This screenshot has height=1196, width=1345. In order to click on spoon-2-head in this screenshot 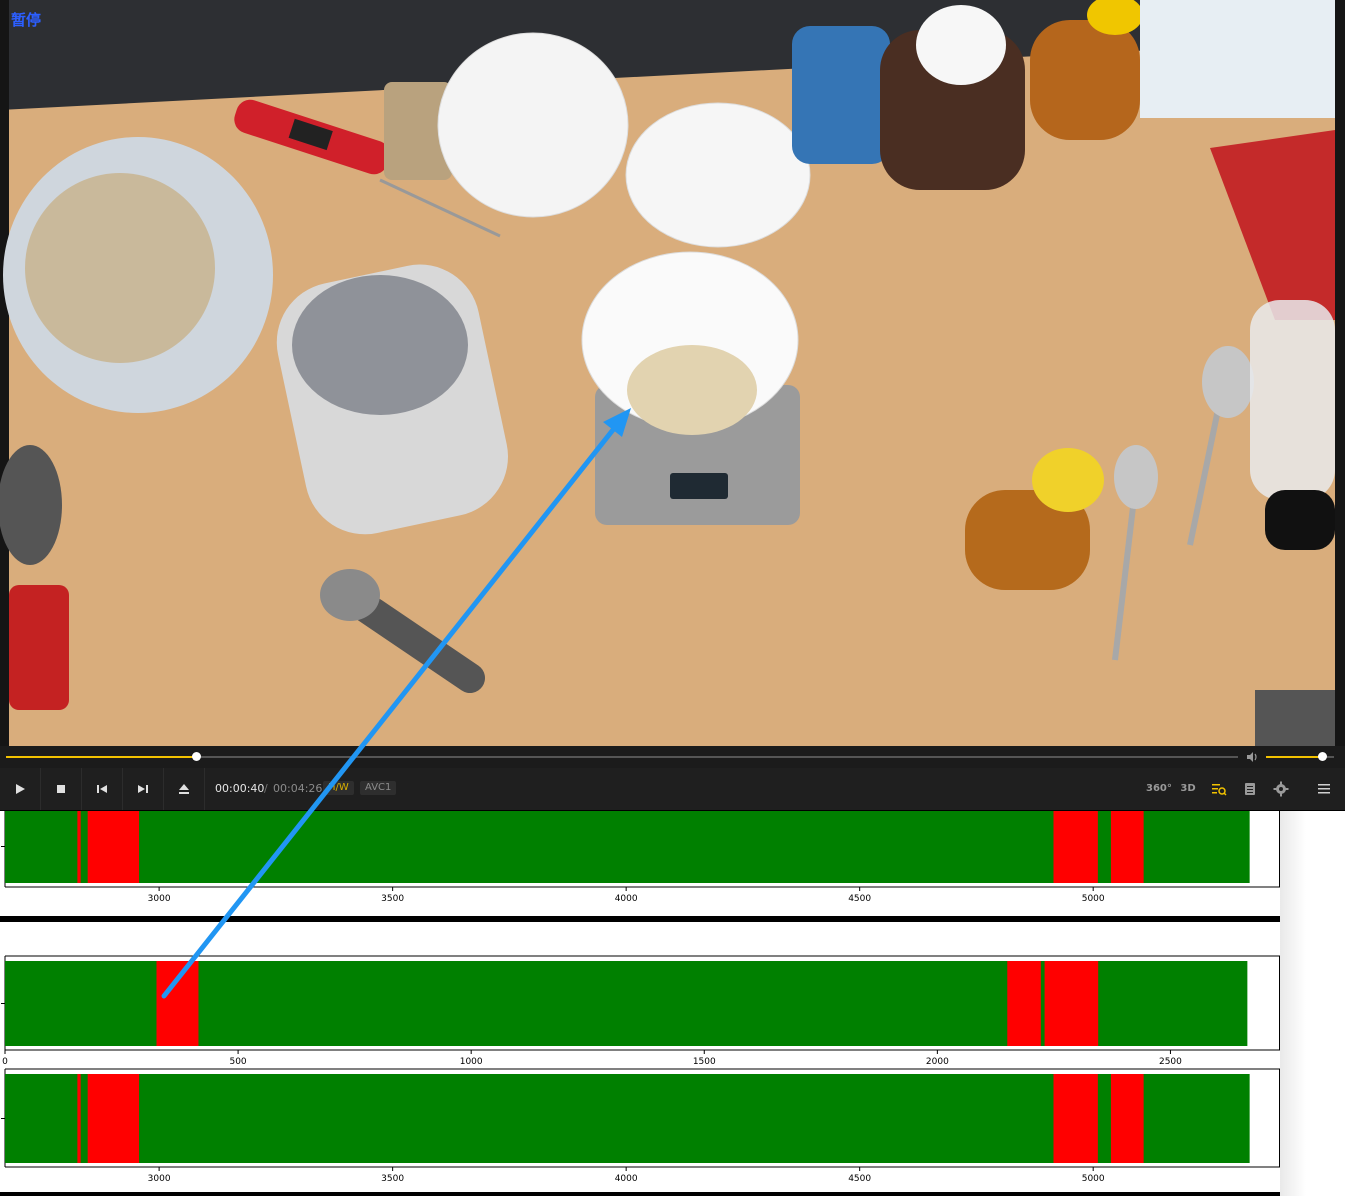, I will do `click(1228, 382)`.